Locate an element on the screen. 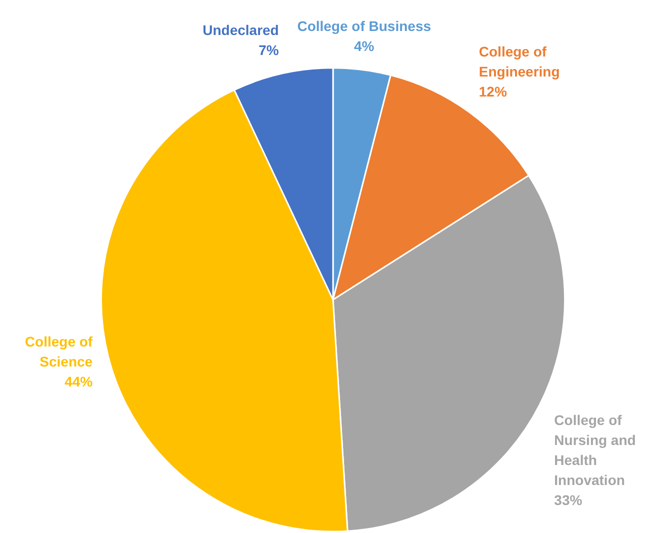 This screenshot has height=533, width=665. slice-label: College of Science is located at coordinates (58, 351).